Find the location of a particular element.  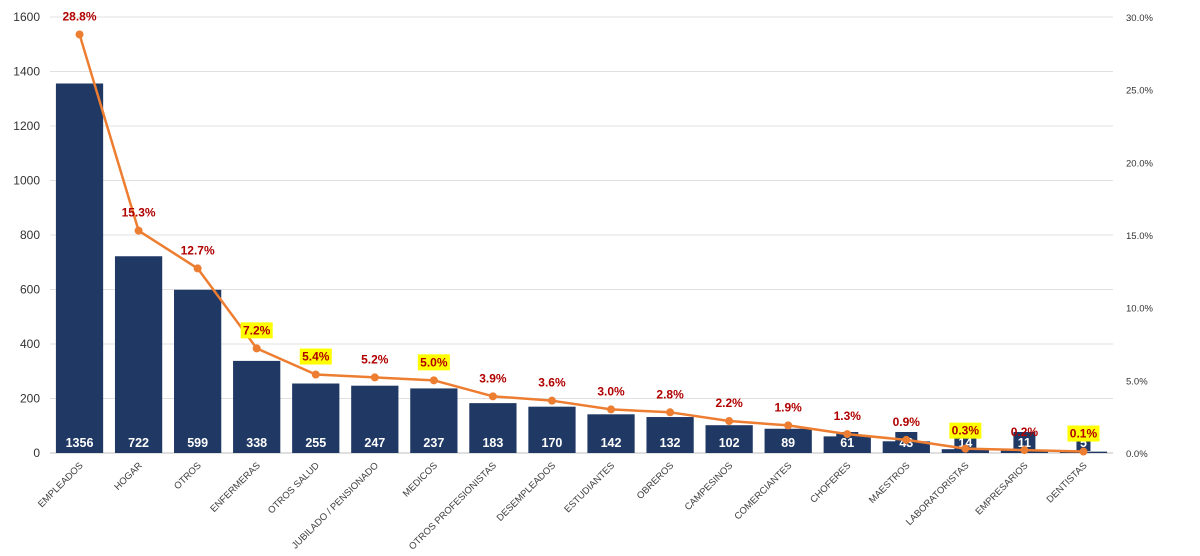

percent-label: 3.0% is located at coordinates (611, 391).